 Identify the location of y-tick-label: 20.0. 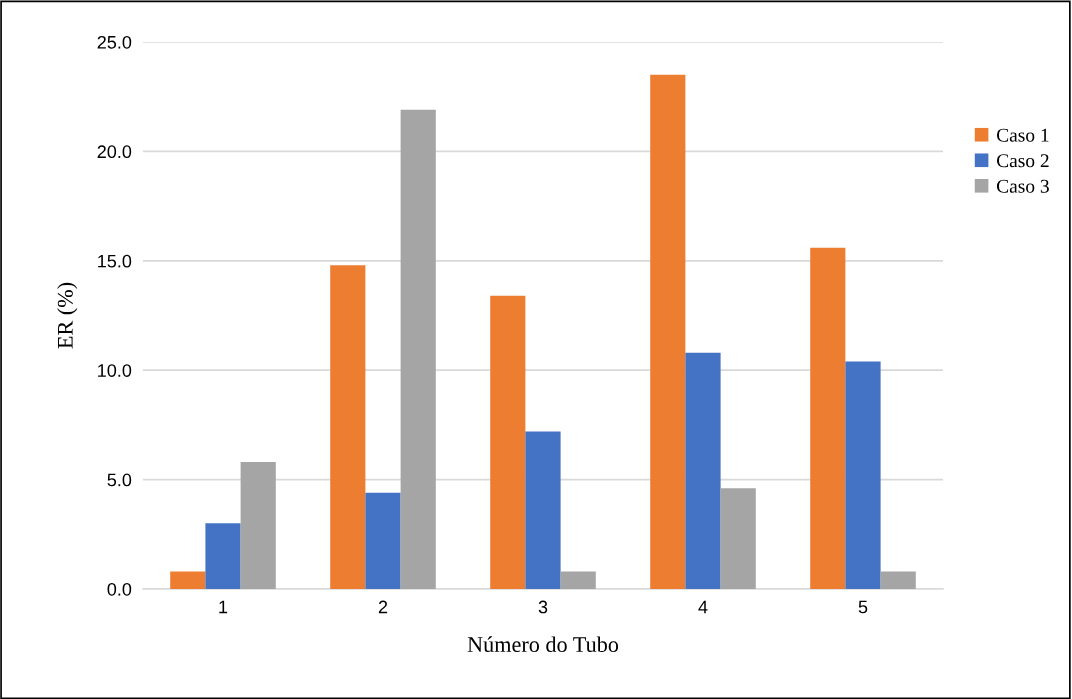
(114, 152).